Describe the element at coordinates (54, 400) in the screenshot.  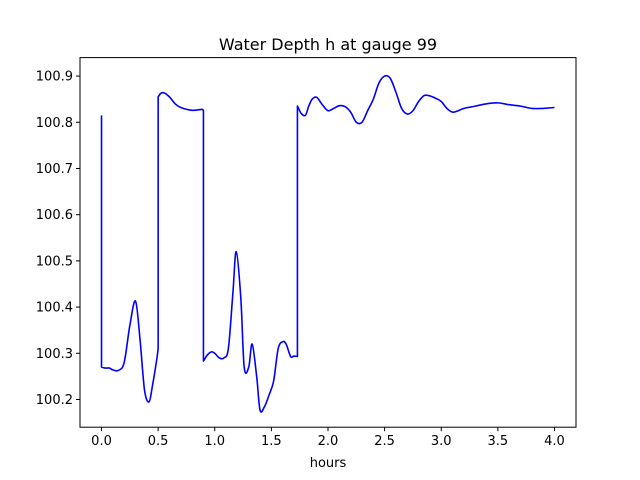
I see `y-tick-label: 100.2` at that location.